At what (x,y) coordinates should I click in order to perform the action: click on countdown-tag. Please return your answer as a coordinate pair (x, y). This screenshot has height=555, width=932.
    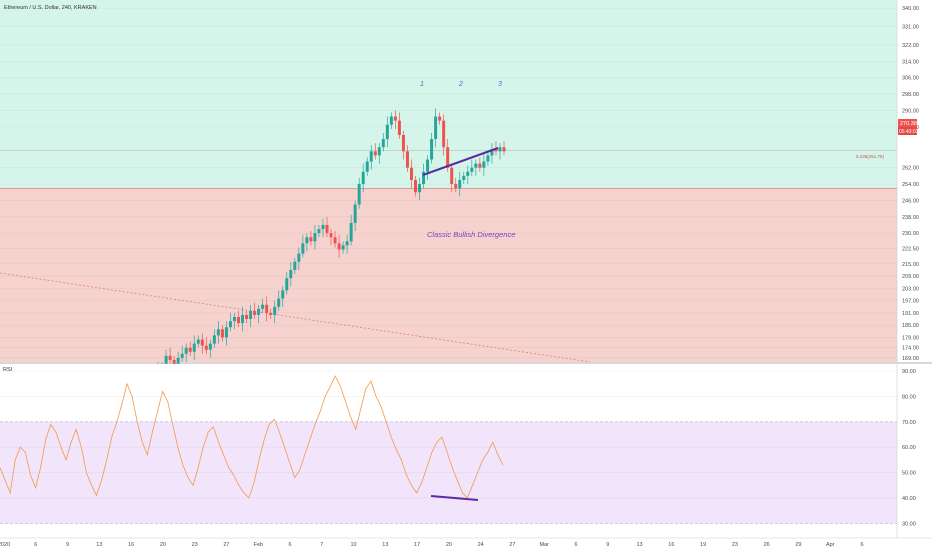
    Looking at the image, I should click on (907, 131).